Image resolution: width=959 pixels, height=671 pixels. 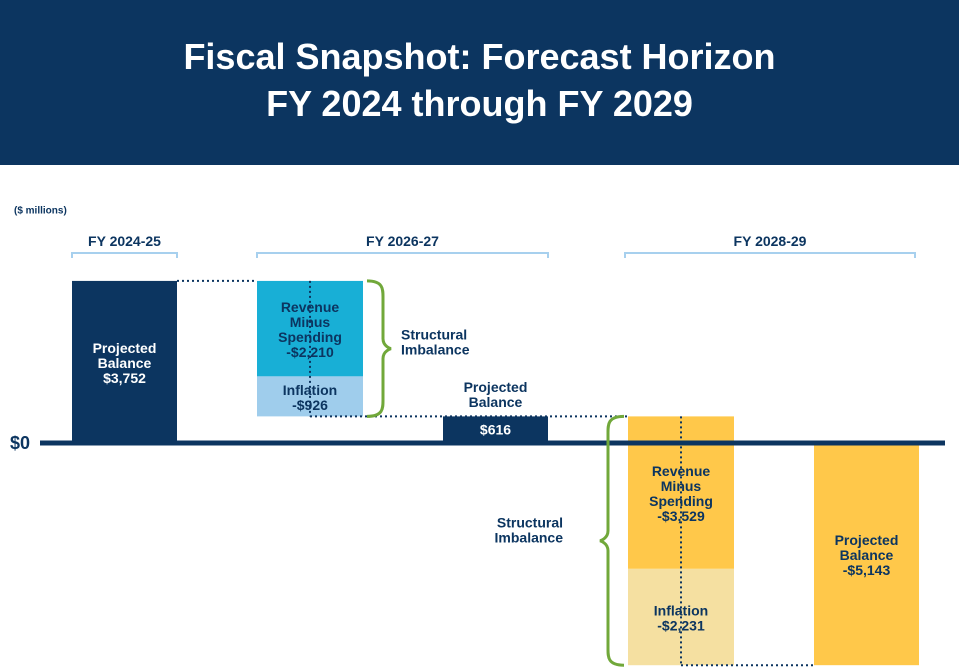 What do you see at coordinates (40, 211) in the screenshot?
I see `units-label: ($ millions)` at bounding box center [40, 211].